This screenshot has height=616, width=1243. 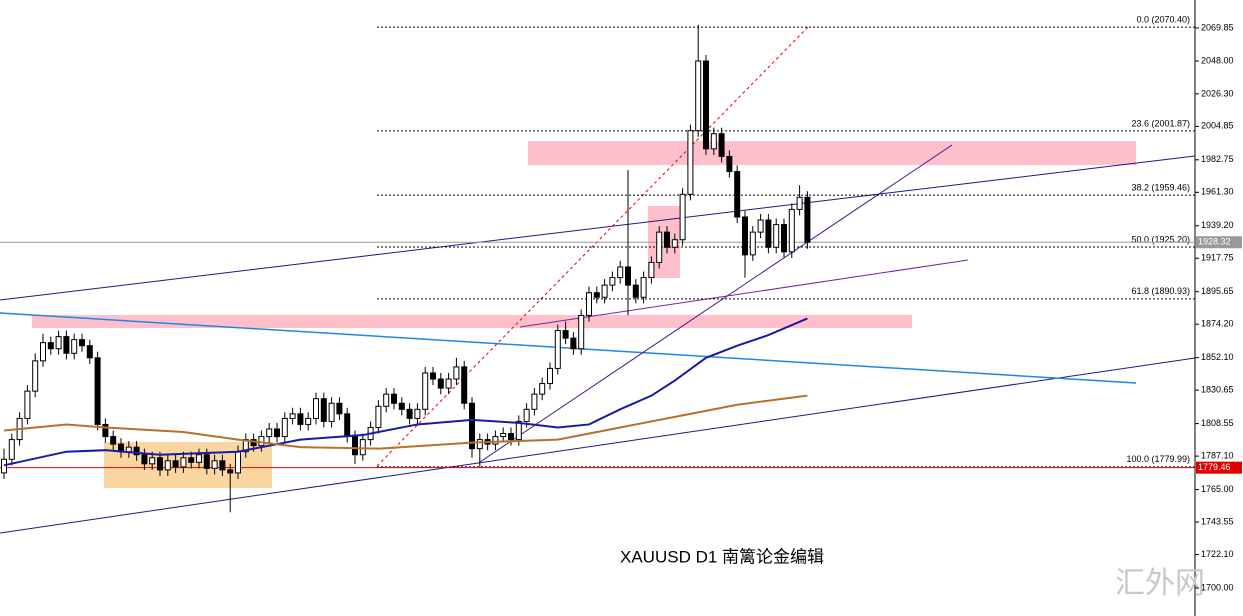 What do you see at coordinates (1217, 60) in the screenshot?
I see `y-tick-label: 2048.00` at bounding box center [1217, 60].